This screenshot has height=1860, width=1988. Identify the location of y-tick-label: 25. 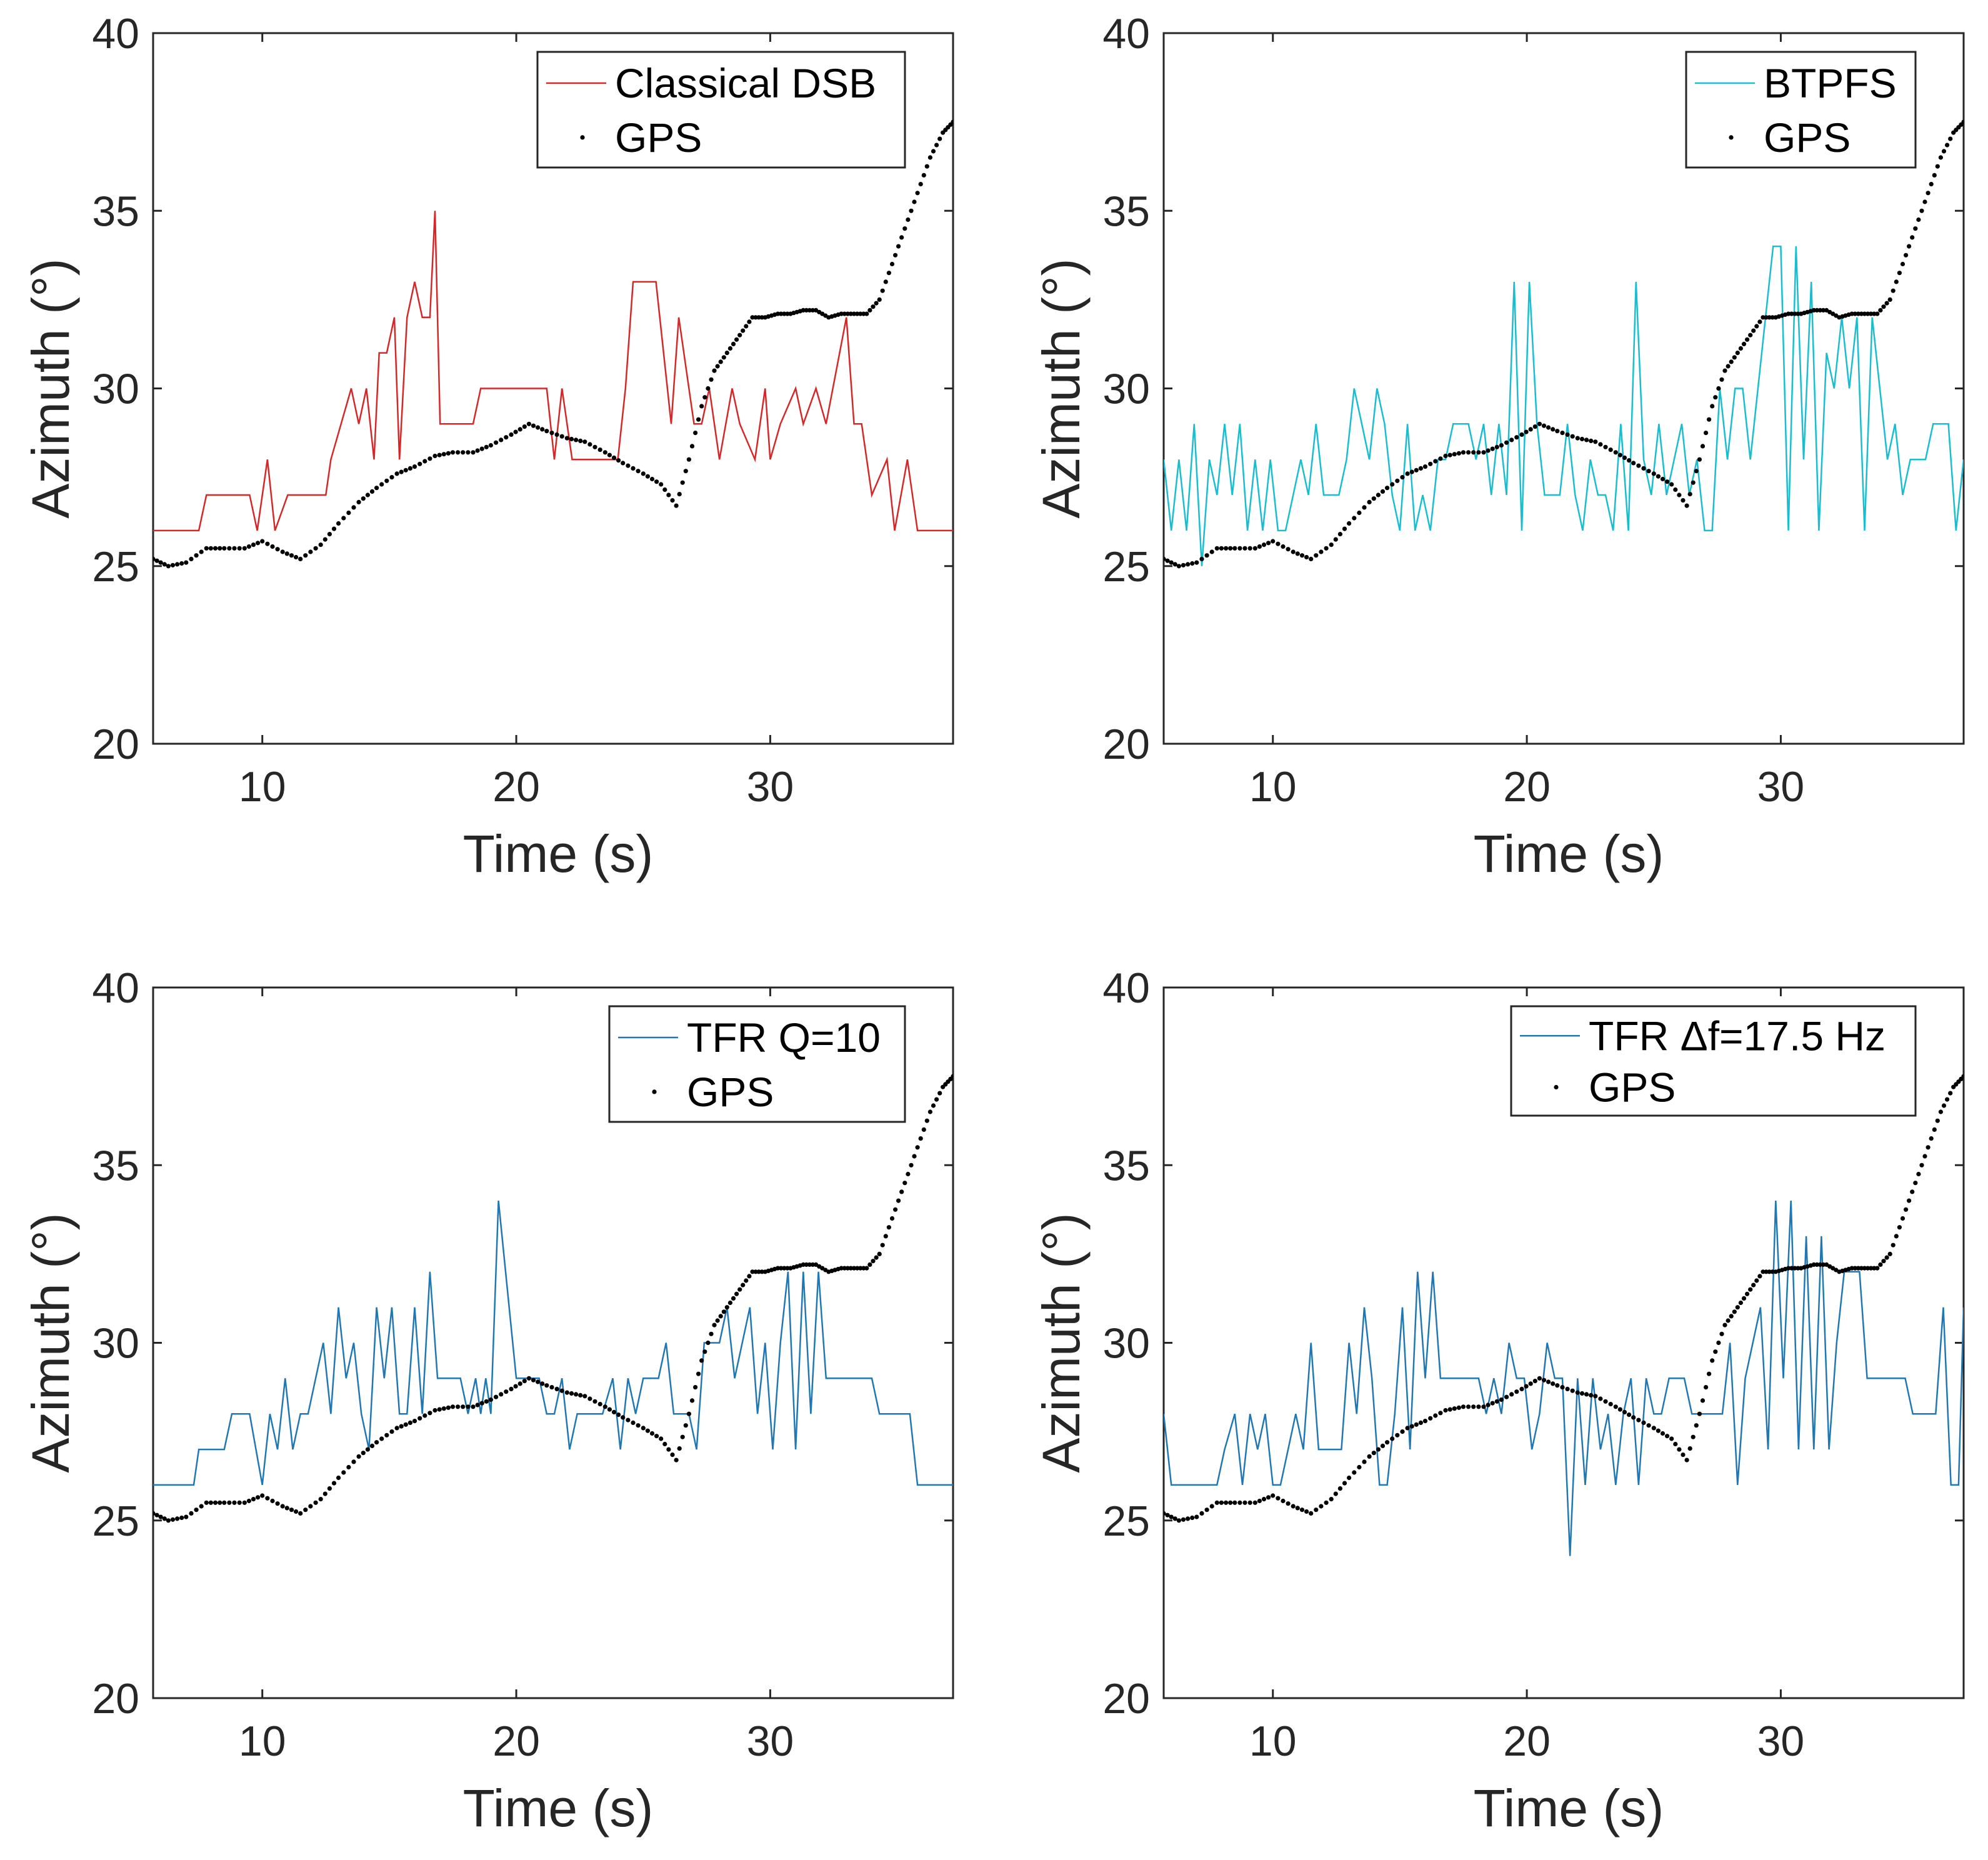
(1126, 1521).